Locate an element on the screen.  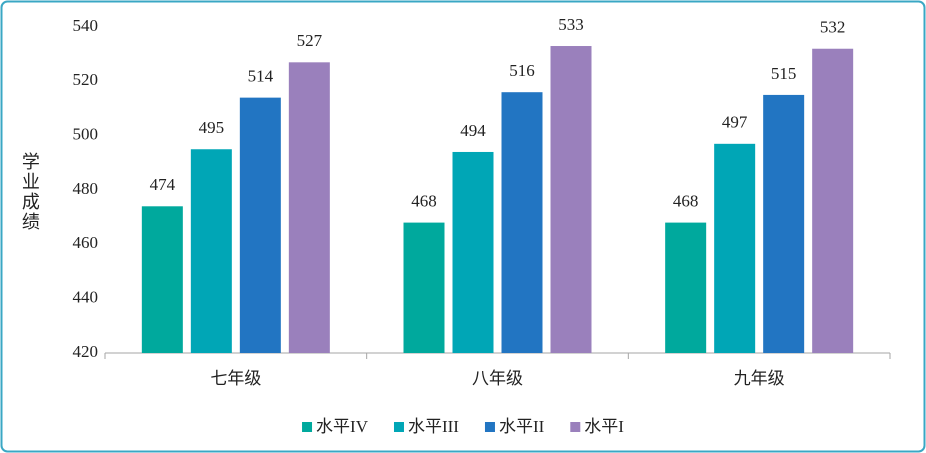
y-tick-label: 420 is located at coordinates (86, 351).